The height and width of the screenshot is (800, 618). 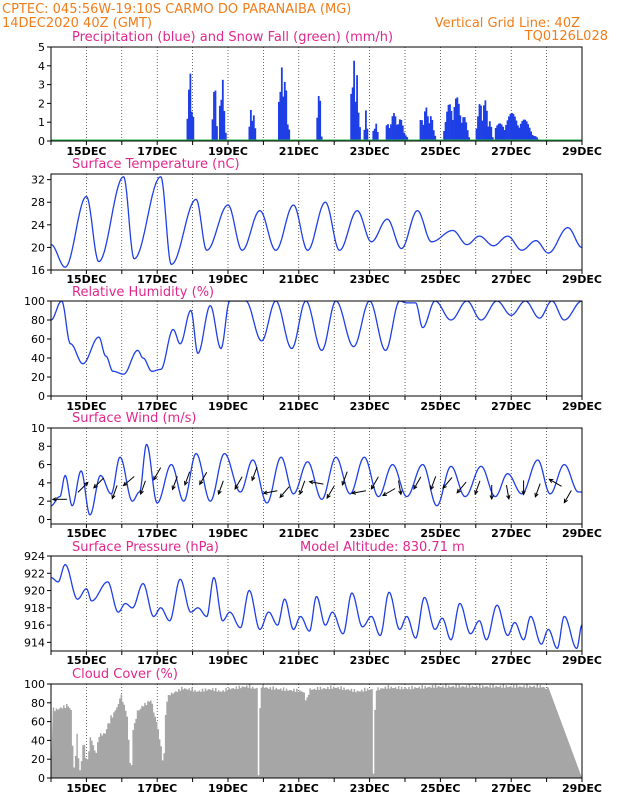 I want to click on y-tick-label: 922, so click(x=34, y=573).